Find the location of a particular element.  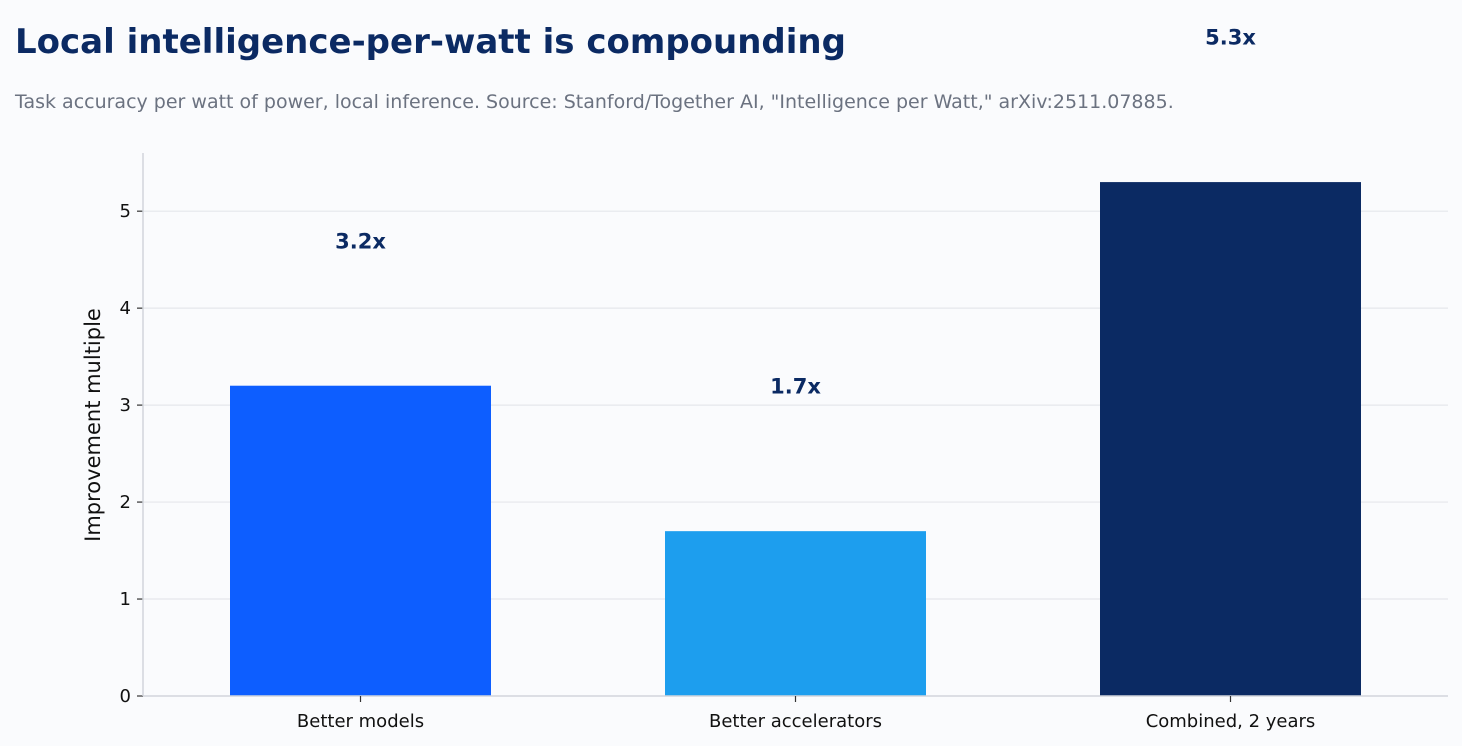

y-tick-label: 3 is located at coordinates (125, 405).